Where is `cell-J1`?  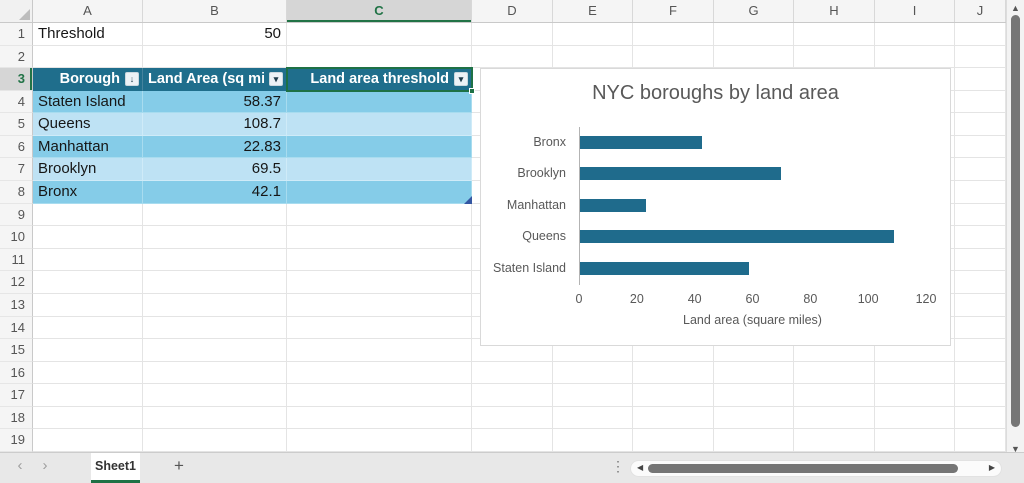
cell-J1 is located at coordinates (980, 34).